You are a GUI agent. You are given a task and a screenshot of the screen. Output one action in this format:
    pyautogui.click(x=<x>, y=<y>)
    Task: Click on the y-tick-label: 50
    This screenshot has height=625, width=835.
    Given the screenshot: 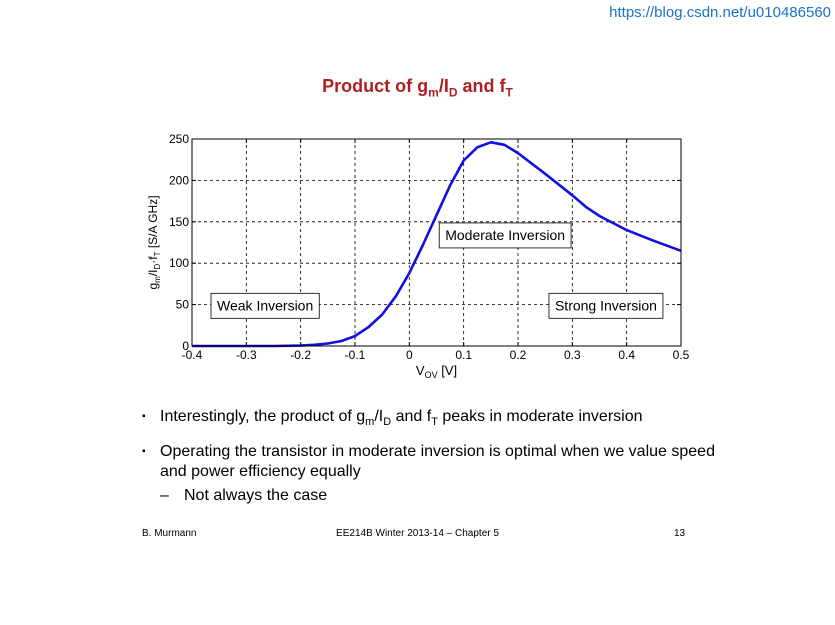 What is the action you would take?
    pyautogui.click(x=183, y=305)
    